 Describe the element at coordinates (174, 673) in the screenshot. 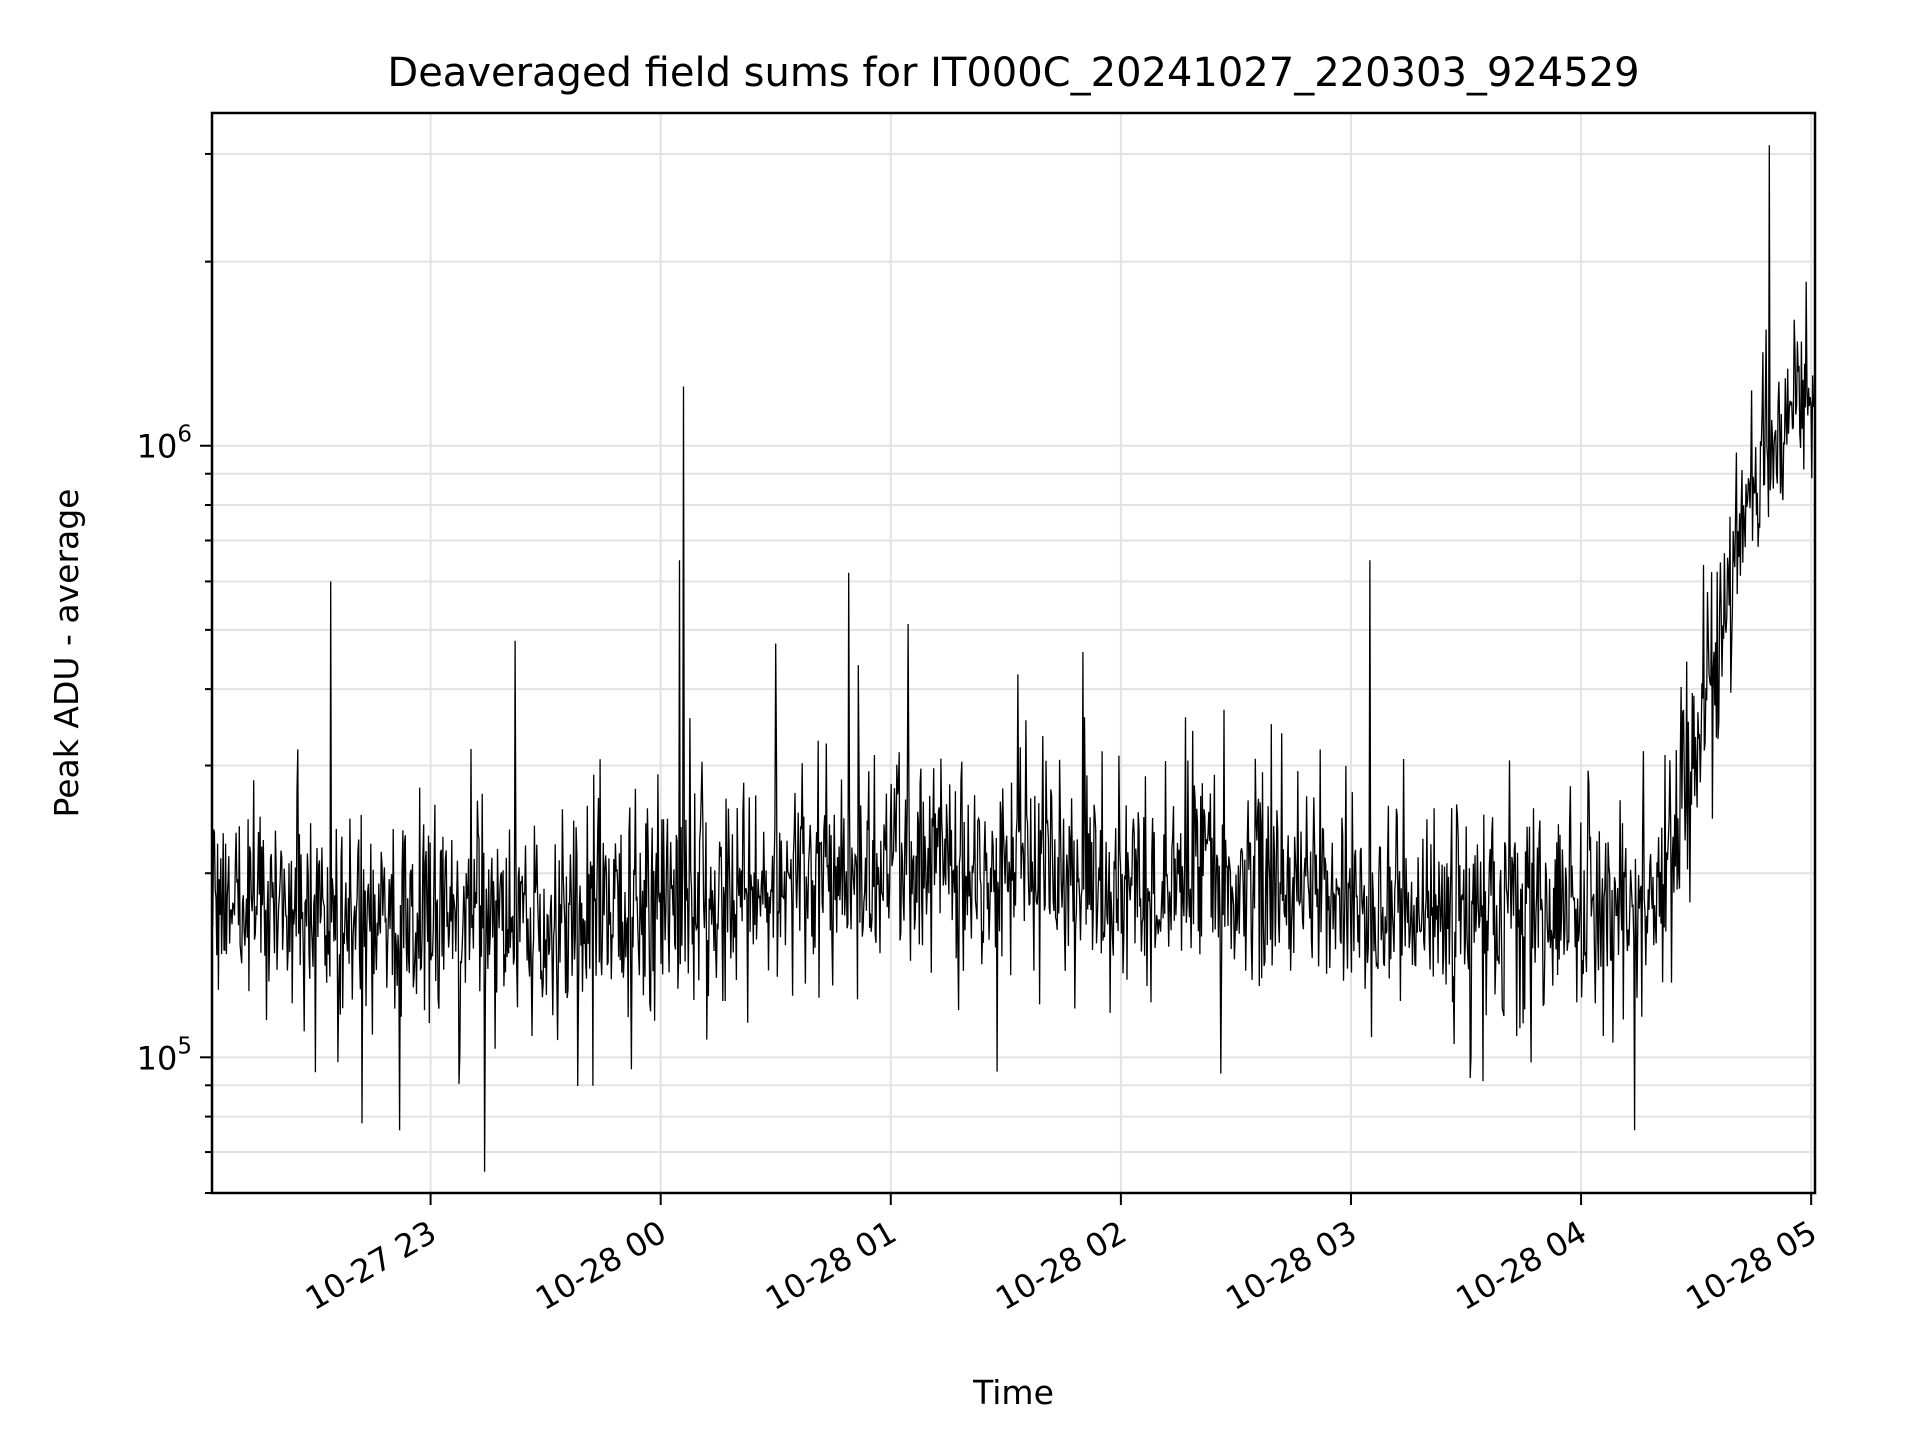

I see `y-axis-ticks: 10⁵ 10⁶` at that location.